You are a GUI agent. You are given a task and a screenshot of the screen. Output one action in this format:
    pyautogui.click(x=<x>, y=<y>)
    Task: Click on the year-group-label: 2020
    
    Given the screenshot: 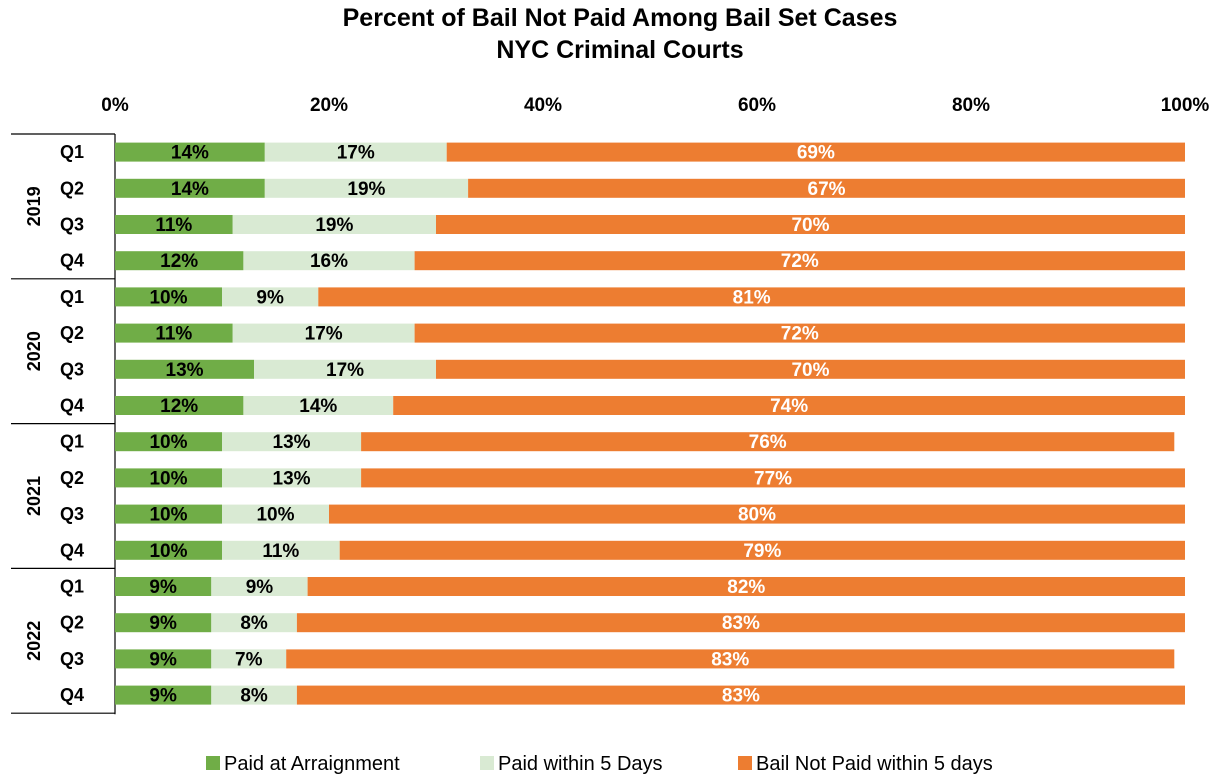 What is the action you would take?
    pyautogui.click(x=34, y=351)
    